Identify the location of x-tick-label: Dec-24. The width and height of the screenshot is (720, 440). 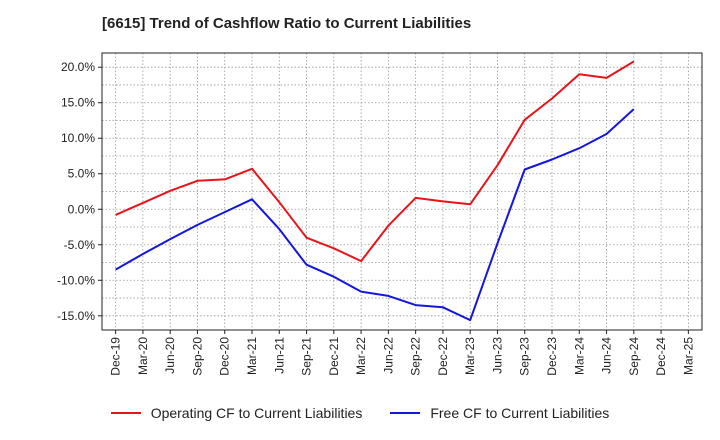
(661, 356).